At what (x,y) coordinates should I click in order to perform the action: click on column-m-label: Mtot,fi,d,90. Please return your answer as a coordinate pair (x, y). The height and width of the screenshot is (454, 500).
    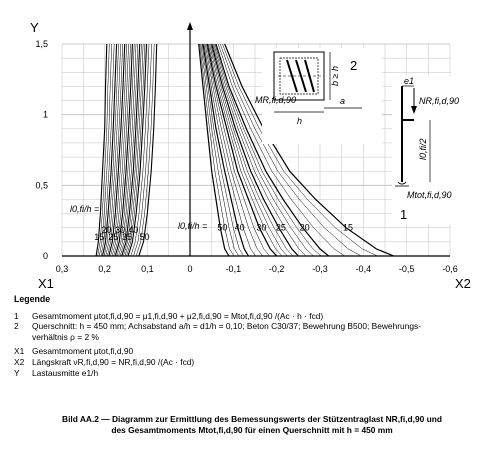
    Looking at the image, I should click on (429, 195).